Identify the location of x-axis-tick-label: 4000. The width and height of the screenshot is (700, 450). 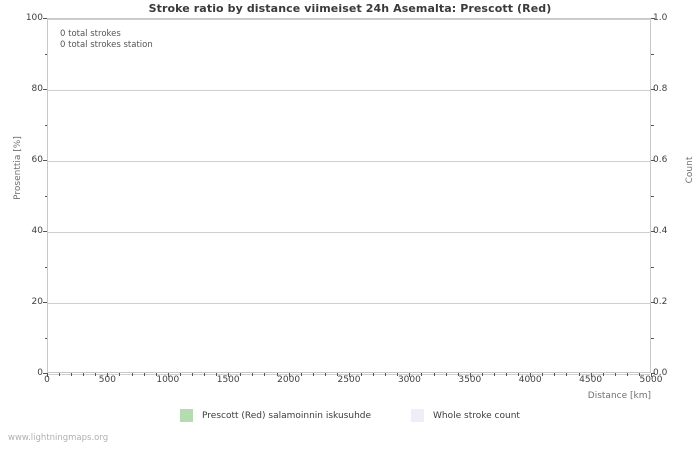
(530, 380).